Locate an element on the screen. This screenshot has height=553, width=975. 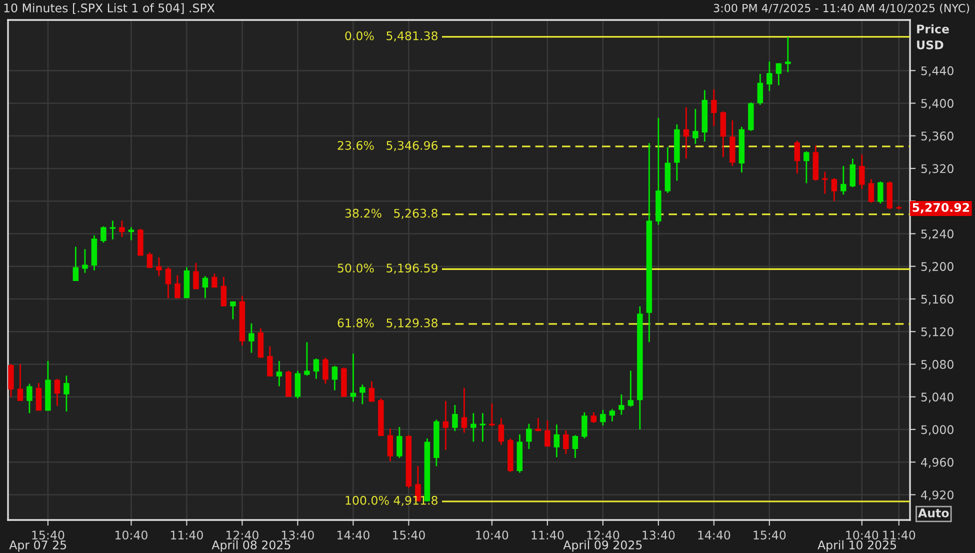
text: 5,270.92 is located at coordinates (941, 208).